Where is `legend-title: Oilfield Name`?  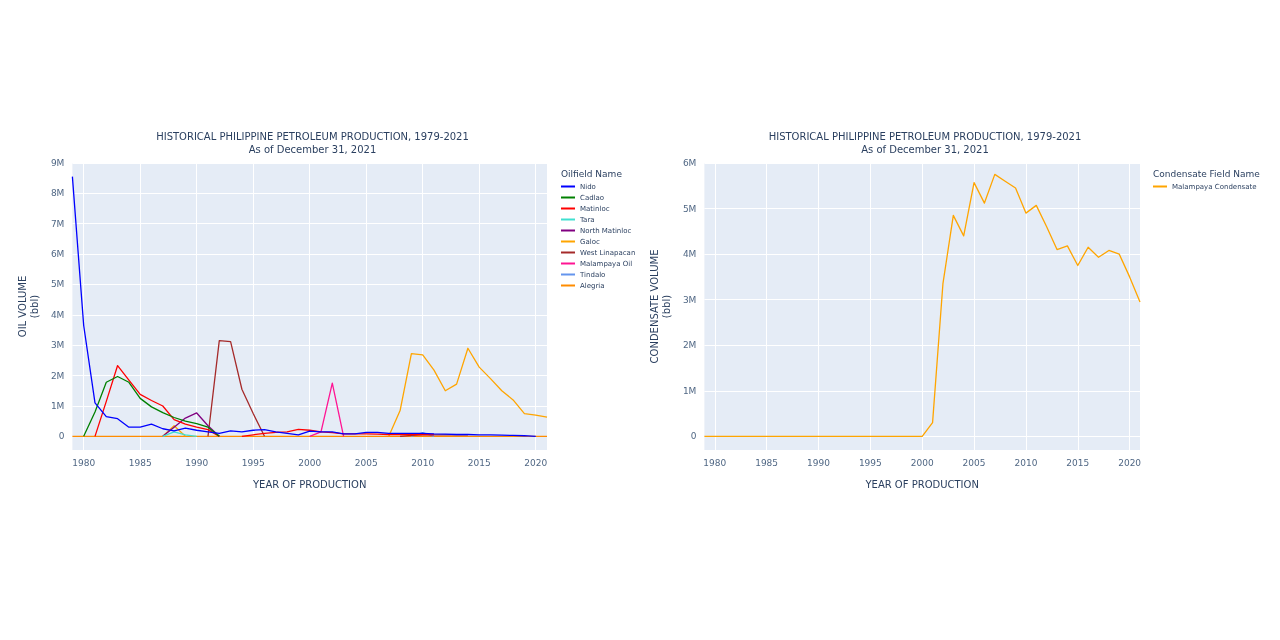
legend-title: Oilfield Name is located at coordinates (592, 173).